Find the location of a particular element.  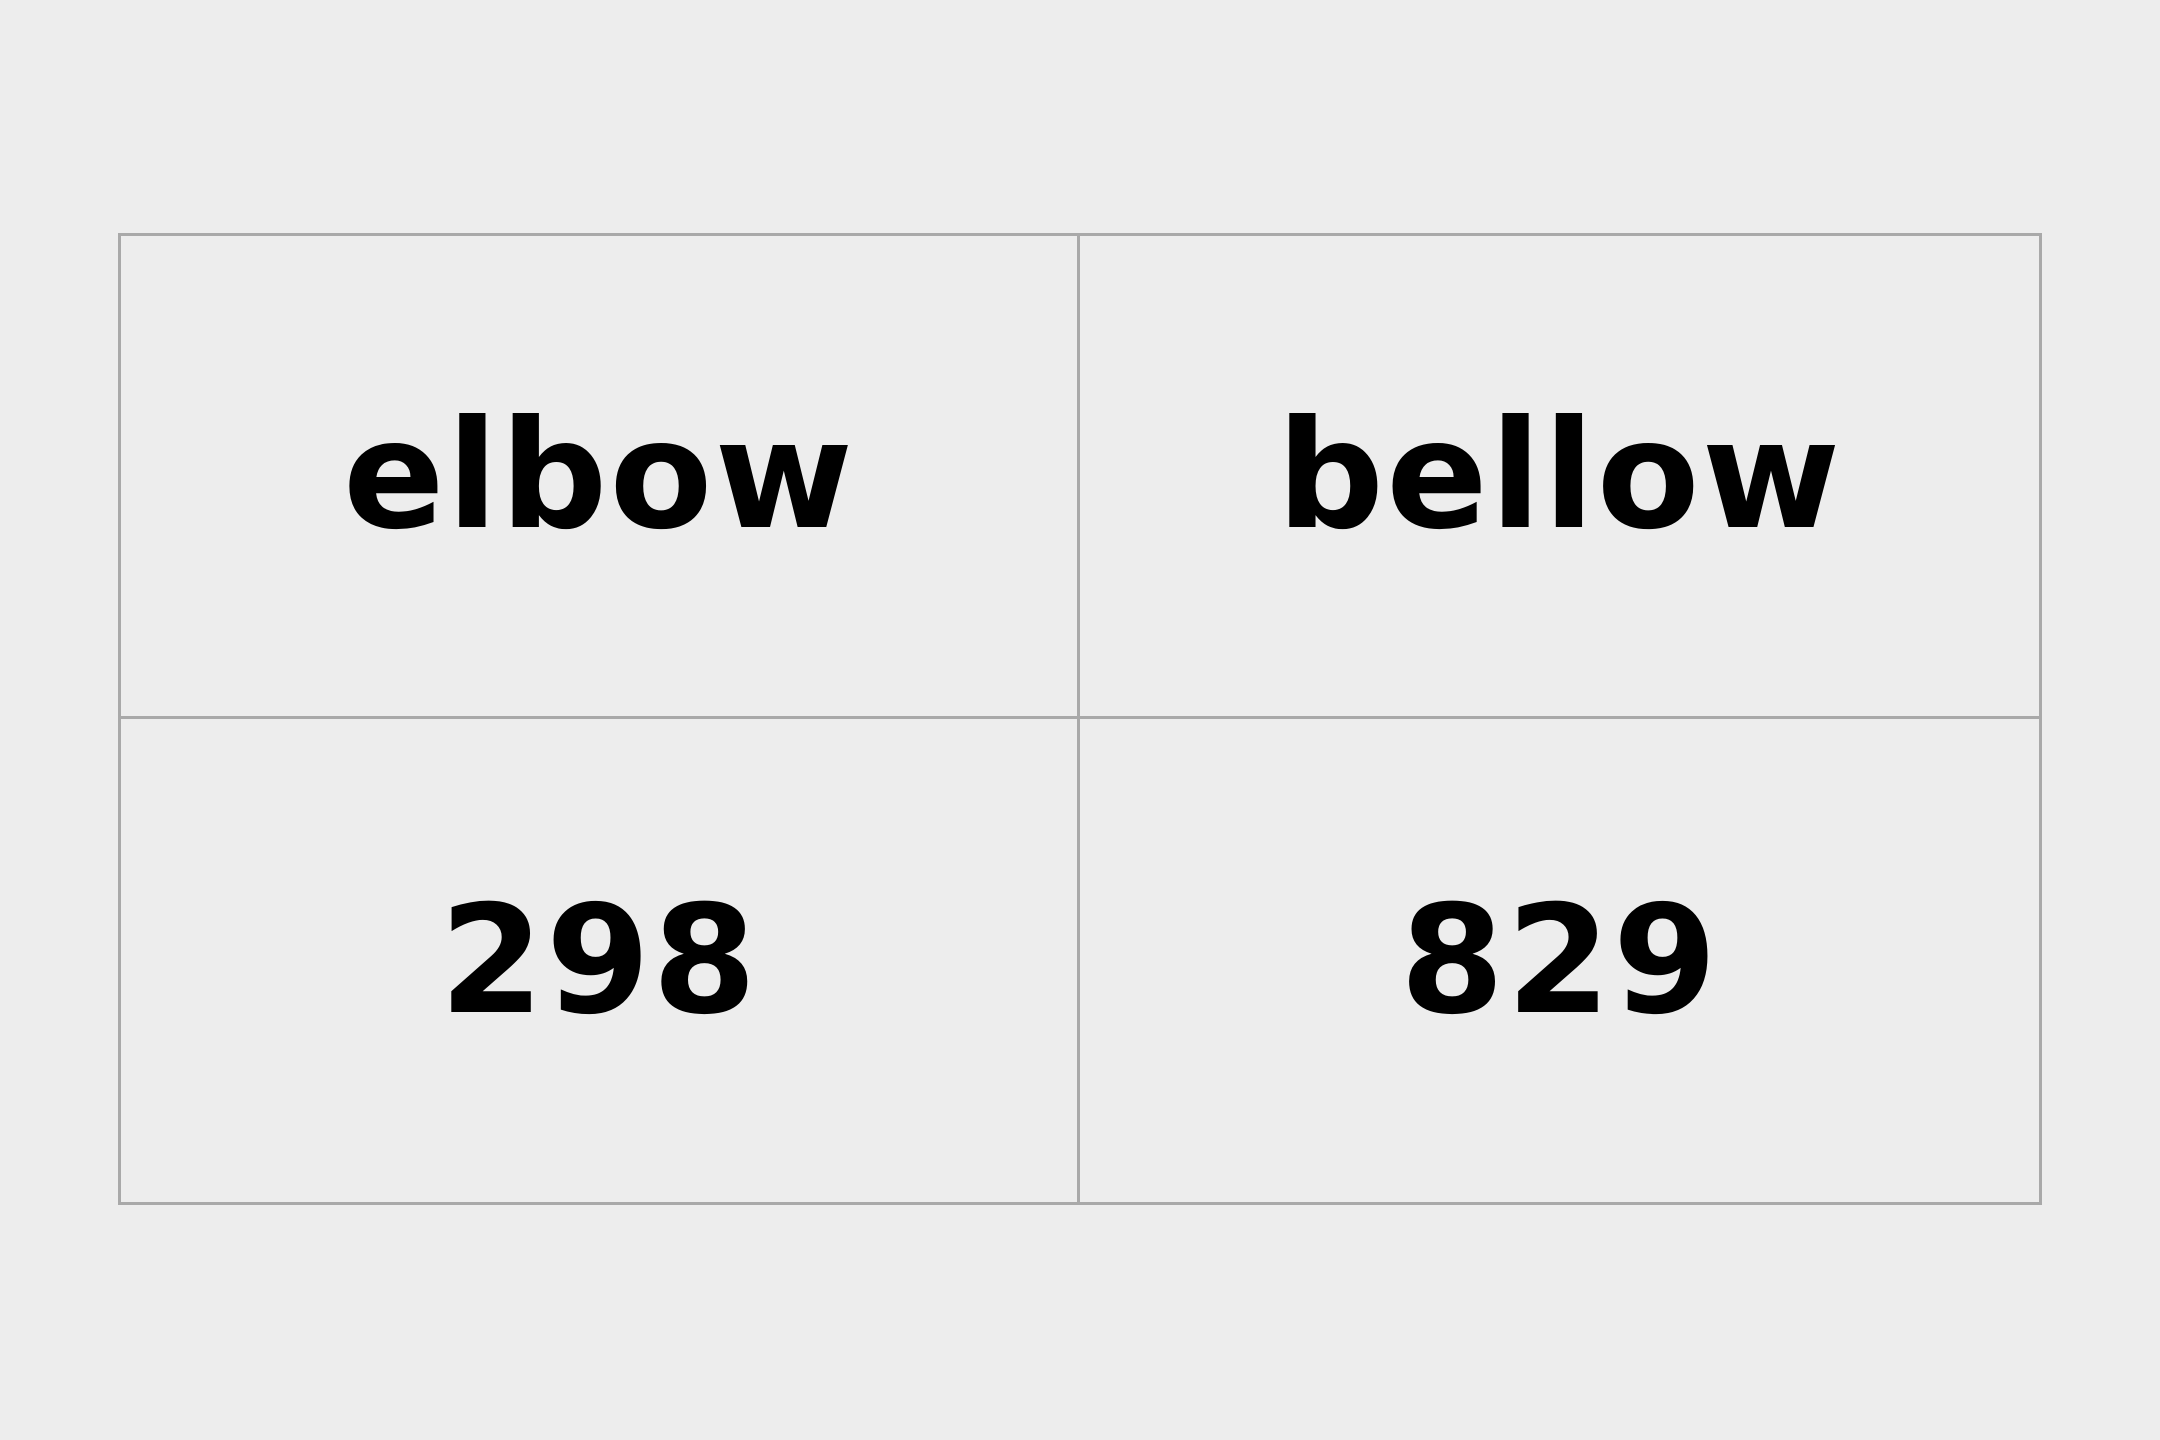

cell-text: bellow is located at coordinates (1559, 476).